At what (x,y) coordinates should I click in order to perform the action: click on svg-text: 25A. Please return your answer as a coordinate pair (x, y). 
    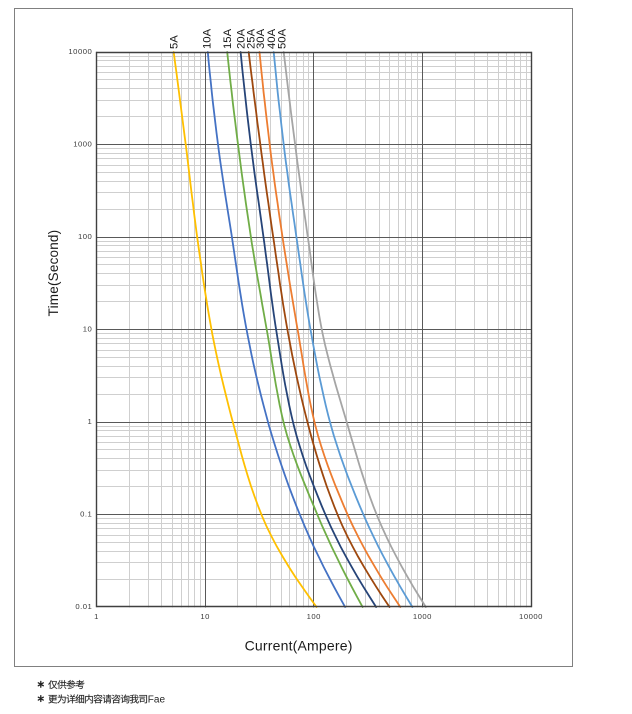
    Looking at the image, I should click on (251, 38).